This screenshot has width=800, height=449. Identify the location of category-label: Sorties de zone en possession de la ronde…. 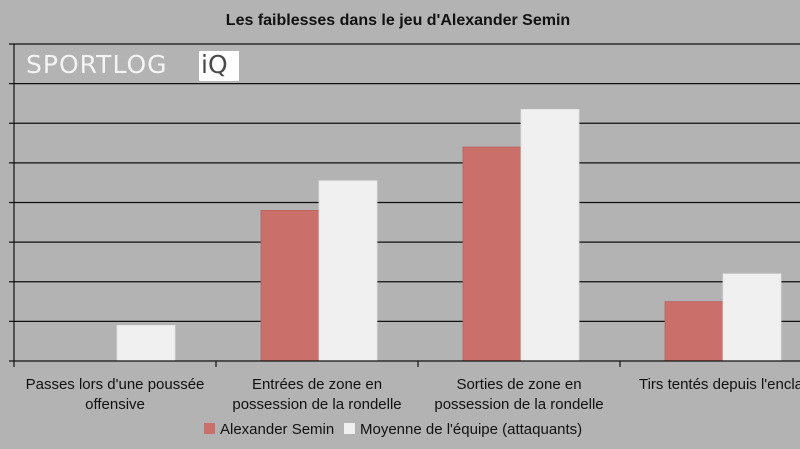
(518, 394).